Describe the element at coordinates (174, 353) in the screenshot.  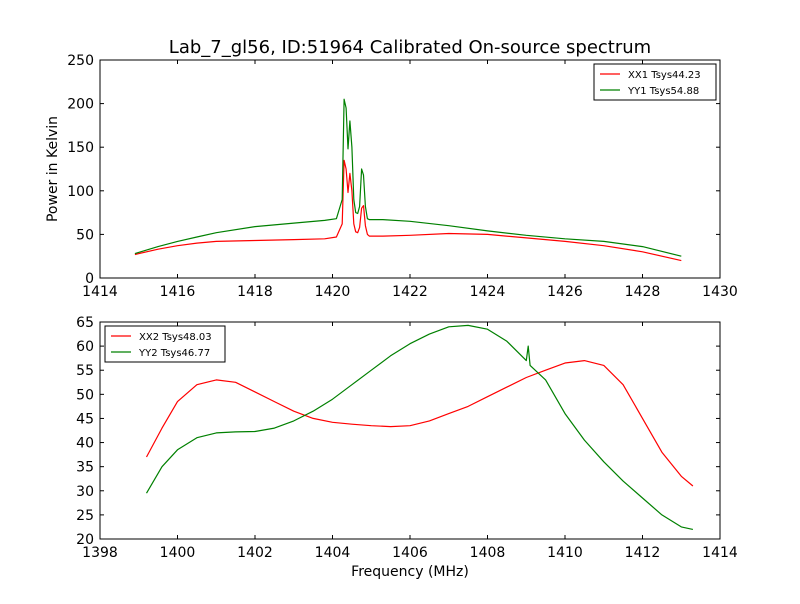
I see `legend-label: YY2 Tsys46.77` at that location.